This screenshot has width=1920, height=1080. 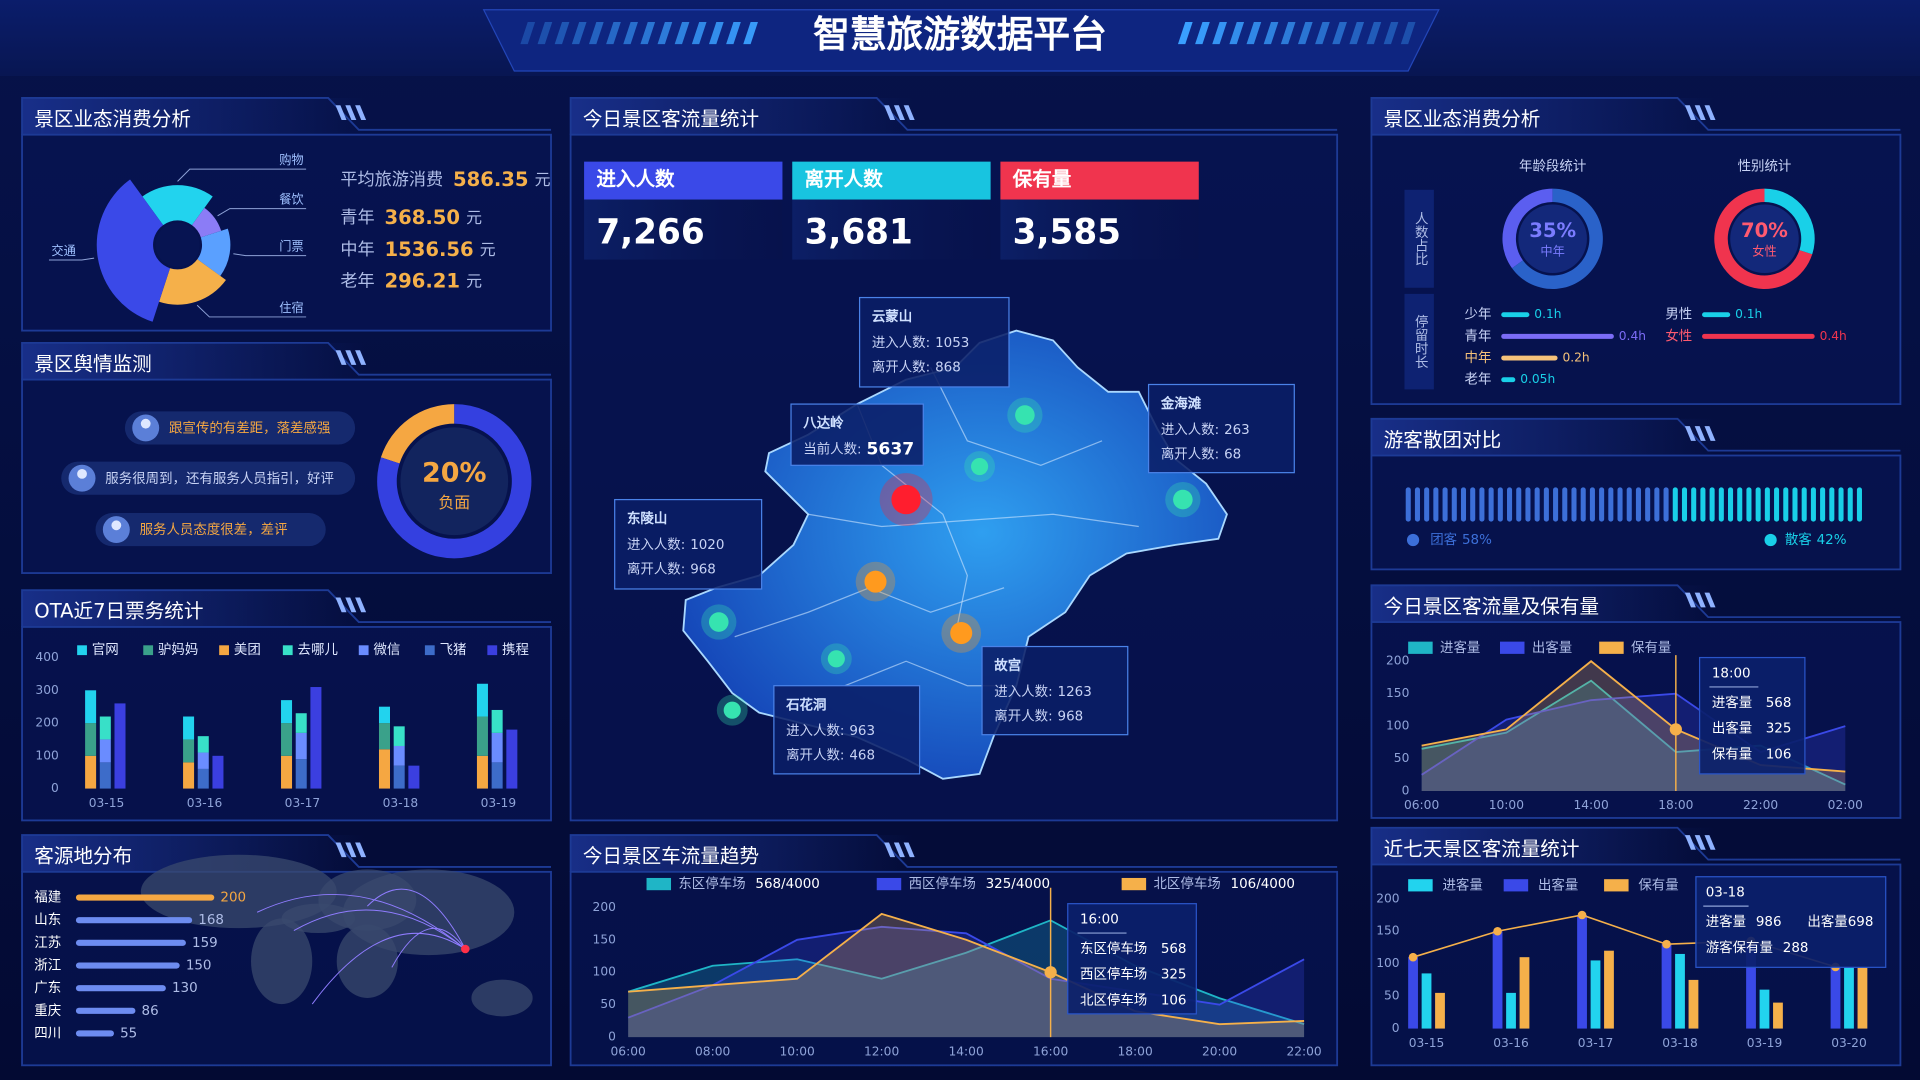 What do you see at coordinates (1552, 647) in the screenshot?
I see `legend-label: 出客量` at bounding box center [1552, 647].